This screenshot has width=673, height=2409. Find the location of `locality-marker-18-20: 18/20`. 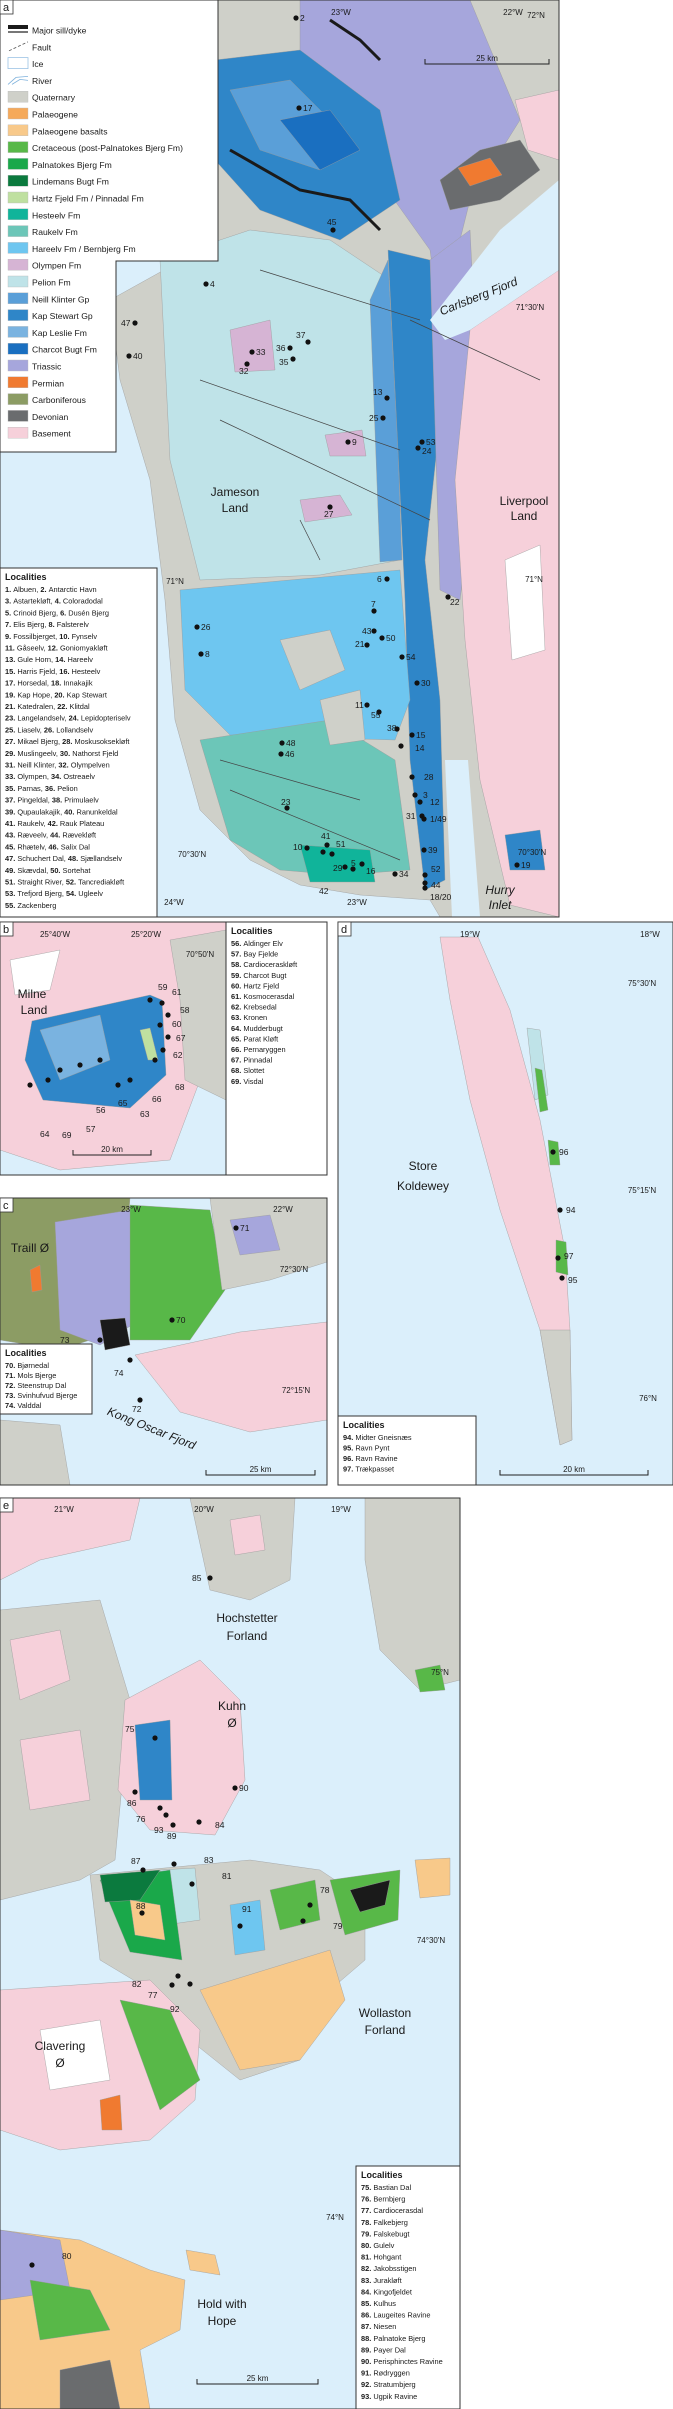

locality-marker-18-20: 18/20 is located at coordinates (437, 893).